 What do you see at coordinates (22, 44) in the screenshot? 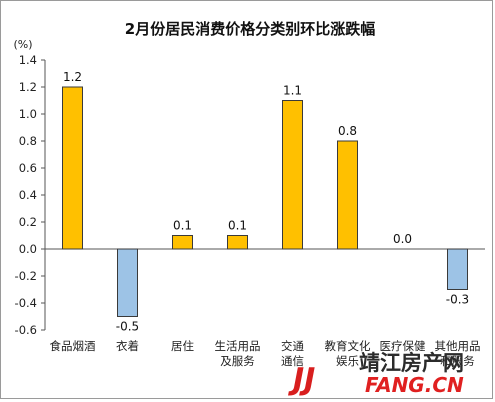
I see `unit-label: (%)` at bounding box center [22, 44].